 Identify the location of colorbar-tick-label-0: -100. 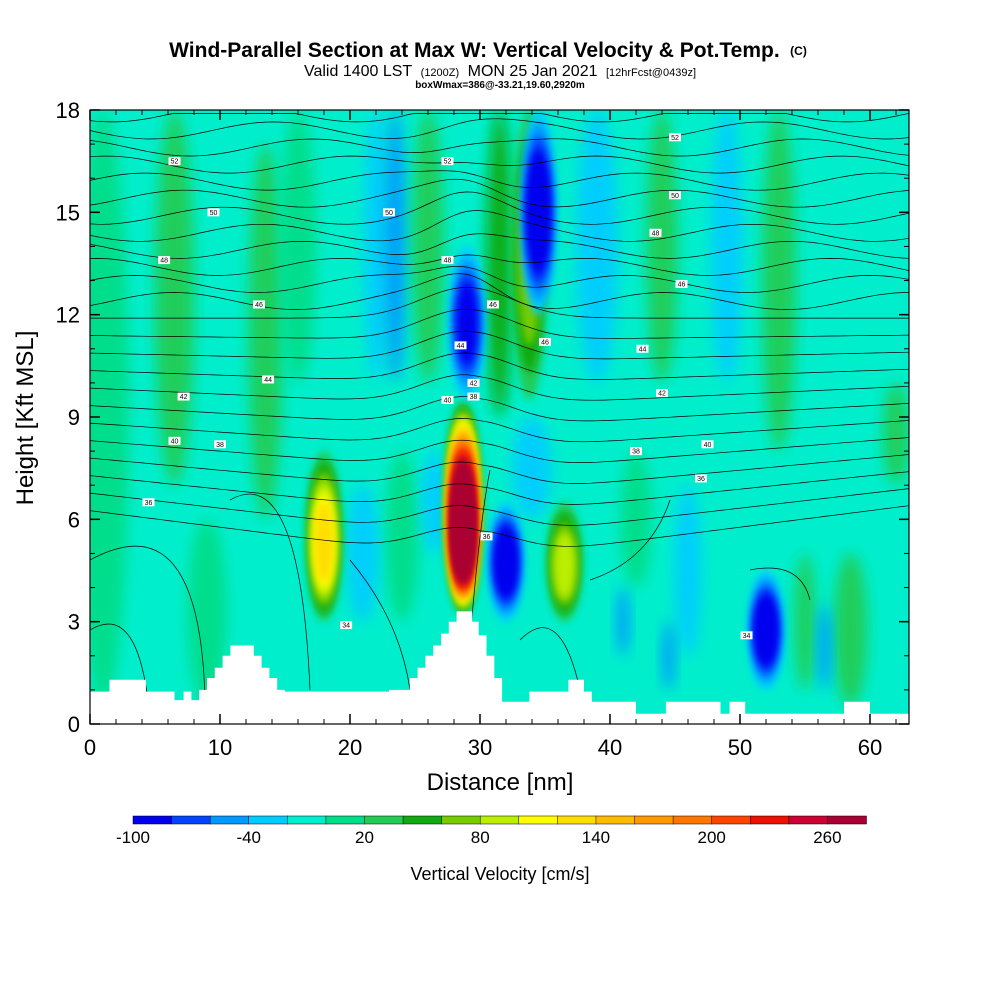
(133, 837).